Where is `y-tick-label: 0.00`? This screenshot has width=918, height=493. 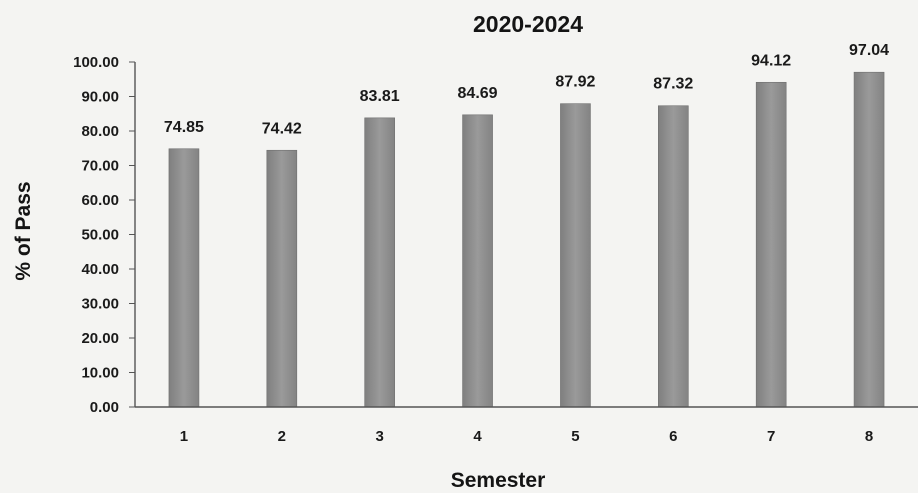
y-tick-label: 0.00 is located at coordinates (104, 407).